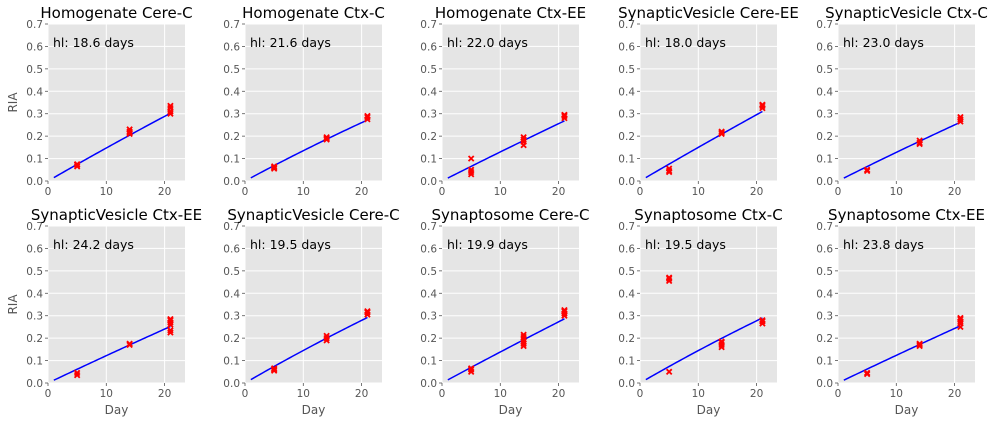  What do you see at coordinates (906, 13) in the screenshot?
I see `subplot-title: SynapticVesicle Ctx-C` at bounding box center [906, 13].